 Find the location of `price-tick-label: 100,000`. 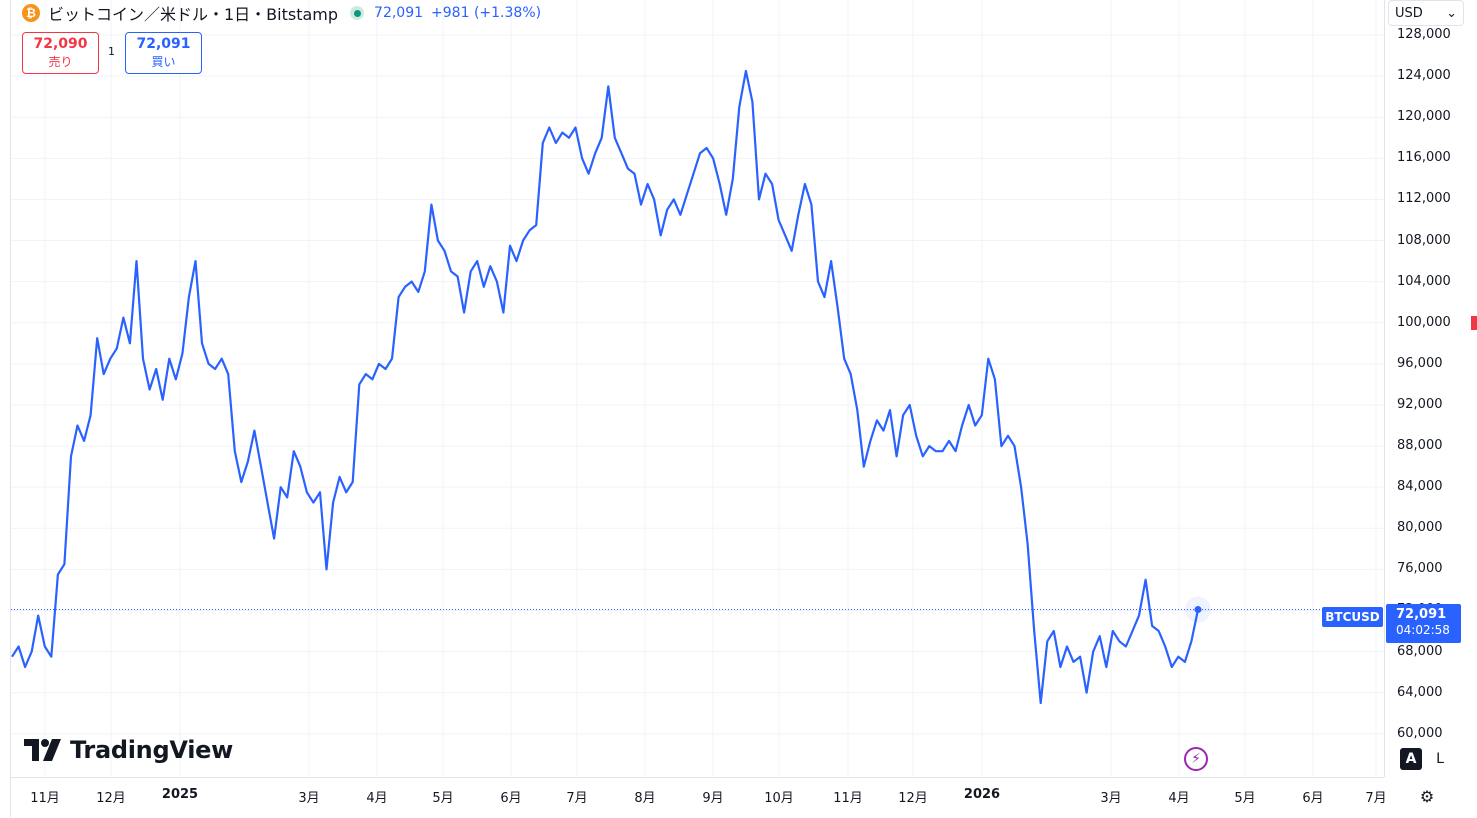

price-tick-label: 100,000 is located at coordinates (1424, 322).